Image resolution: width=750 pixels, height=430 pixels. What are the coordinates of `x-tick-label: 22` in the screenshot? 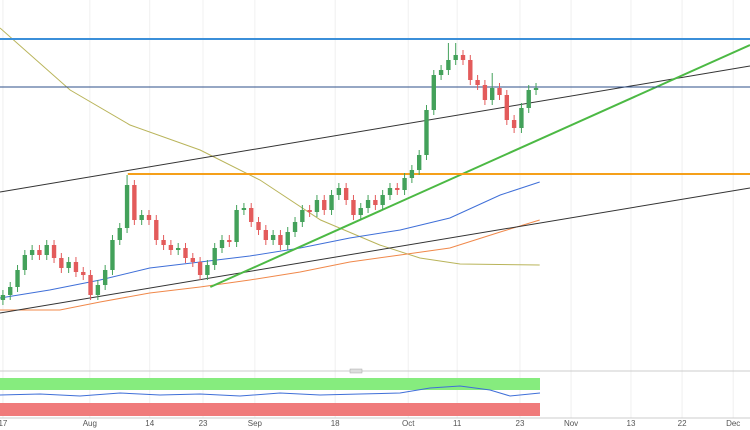 It's located at (682, 423).